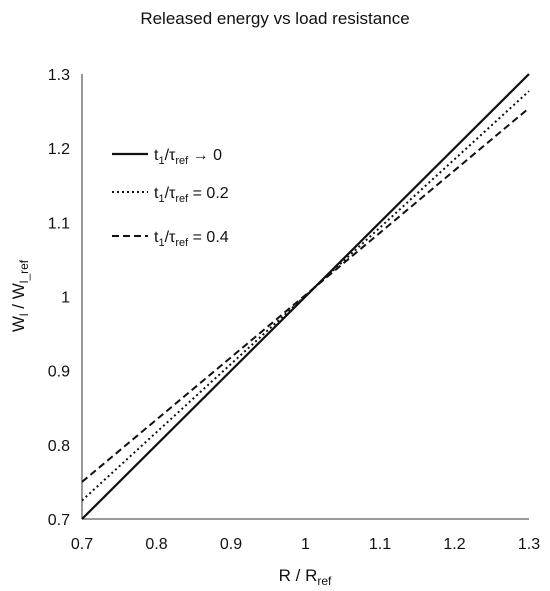 This screenshot has width=550, height=591. Describe the element at coordinates (82, 544) in the screenshot. I see `x-tick-label: 0.7` at that location.